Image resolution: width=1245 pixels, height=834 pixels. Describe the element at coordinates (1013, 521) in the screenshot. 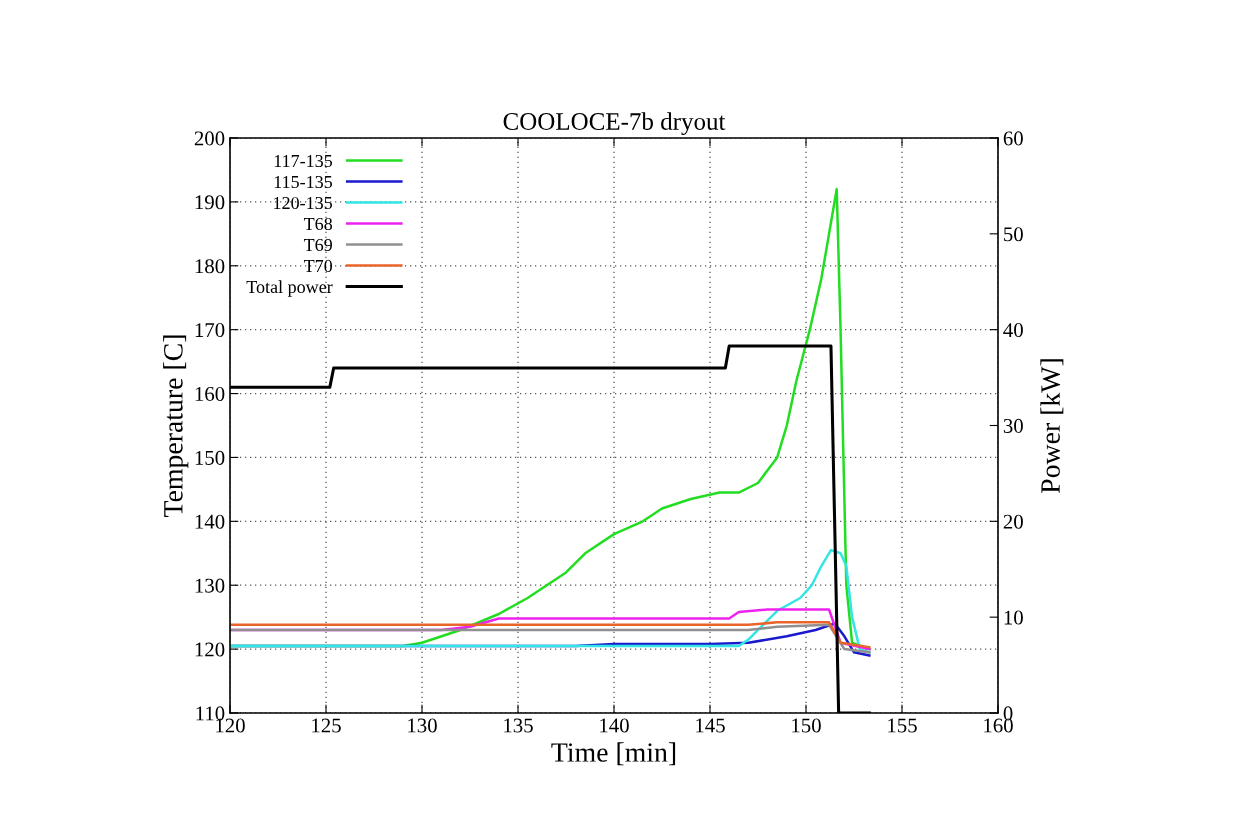

I see `y2-tick-label: 20` at that location.